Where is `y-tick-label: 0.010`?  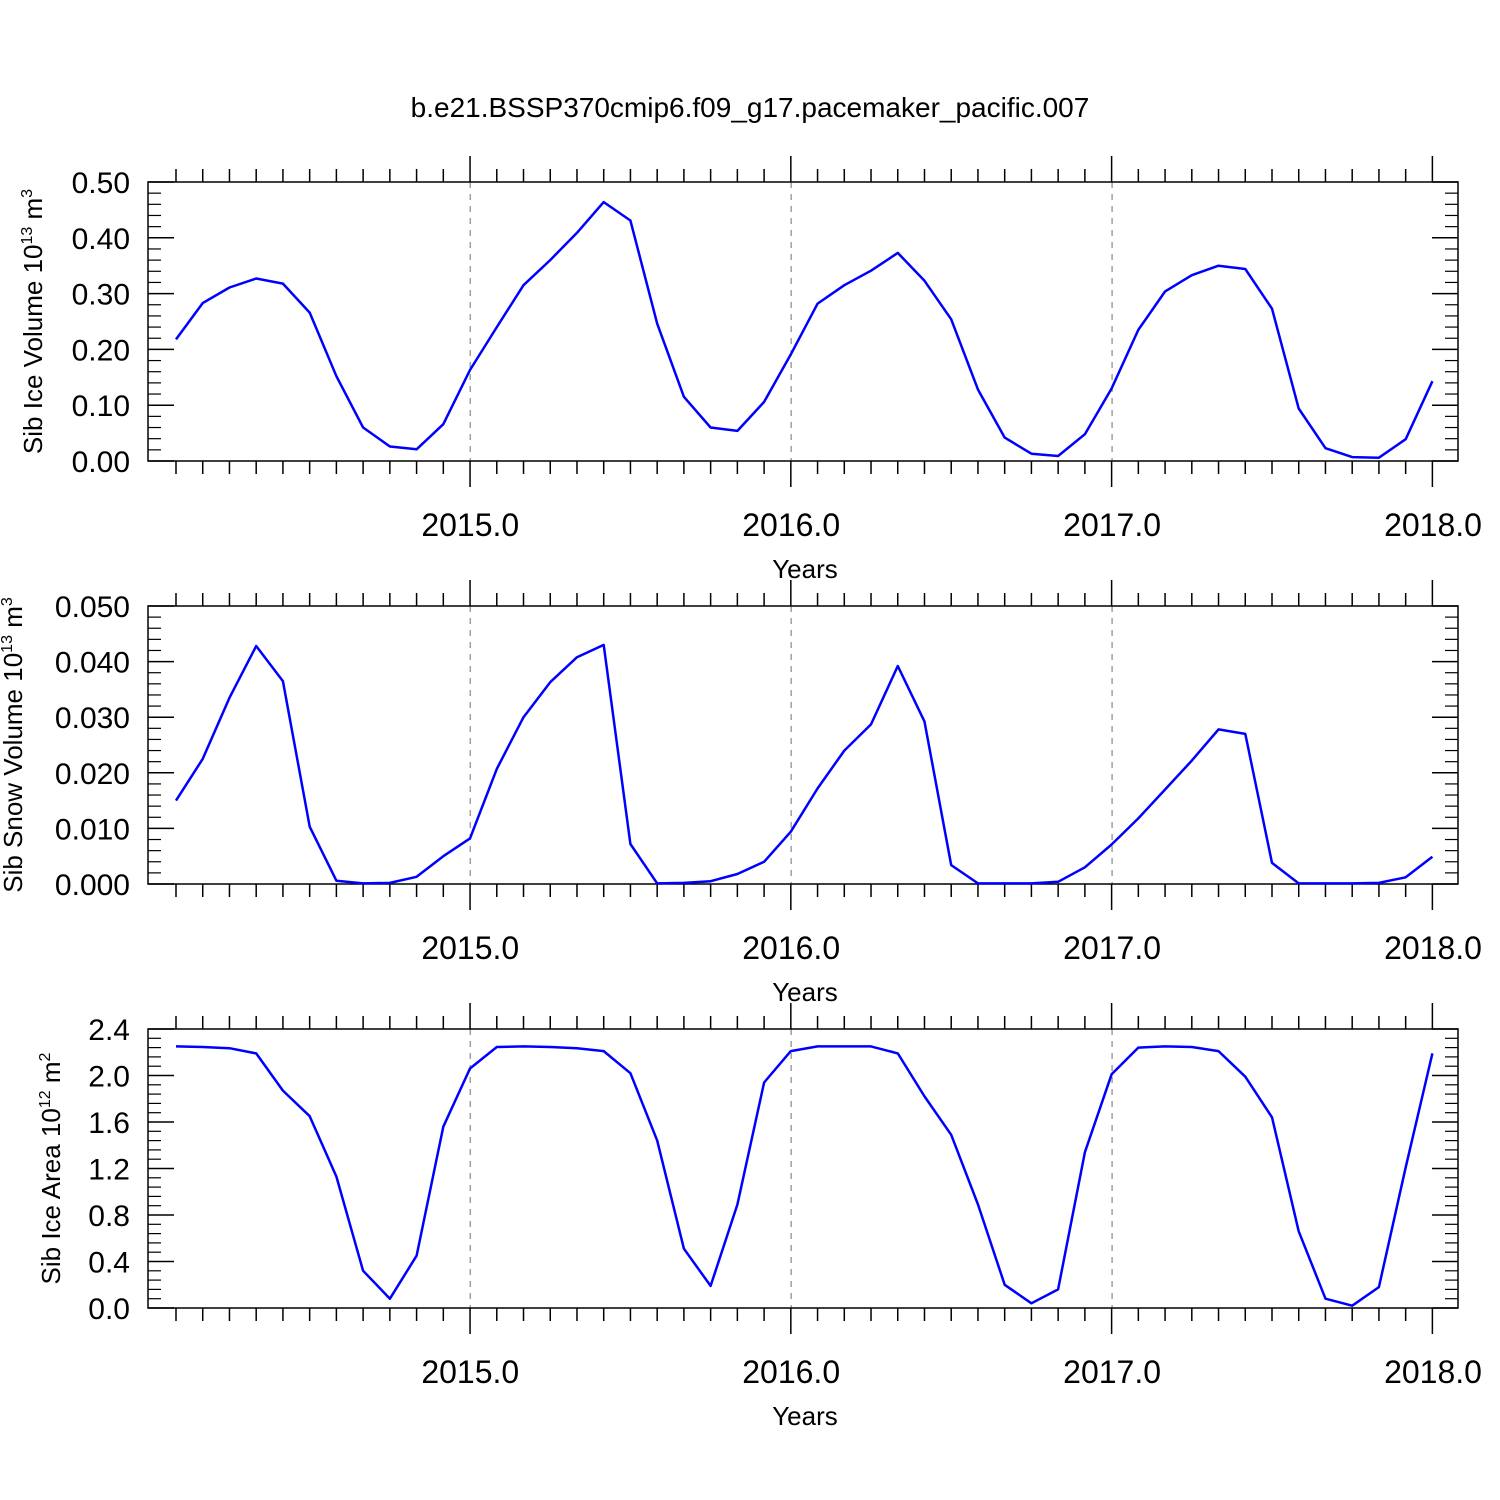 y-tick-label: 0.010 is located at coordinates (92, 829).